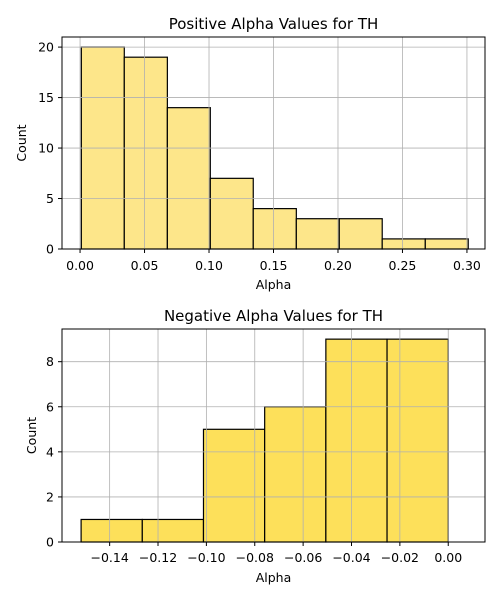  I want to click on x-tick-label: −0.08, so click(255, 557).